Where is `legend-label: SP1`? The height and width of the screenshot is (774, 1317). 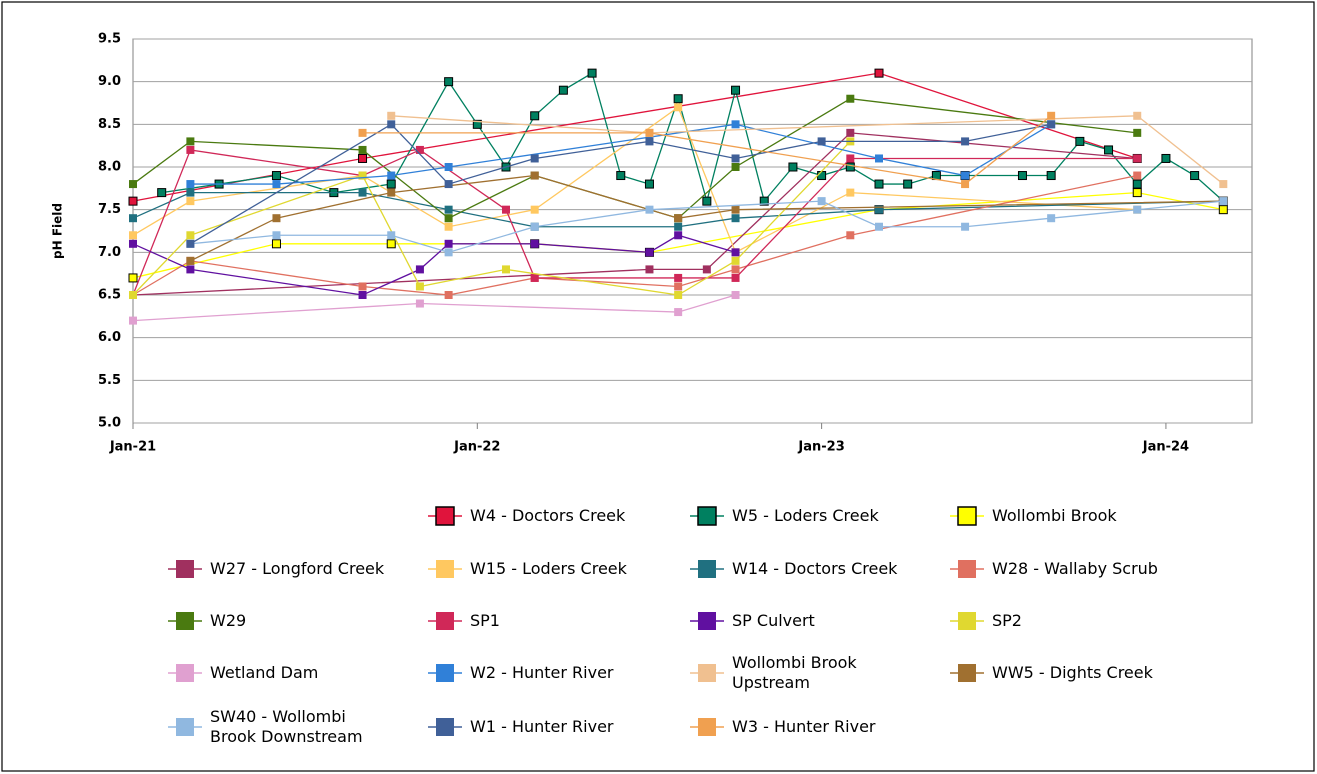
legend-label: SP1 is located at coordinates (485, 620).